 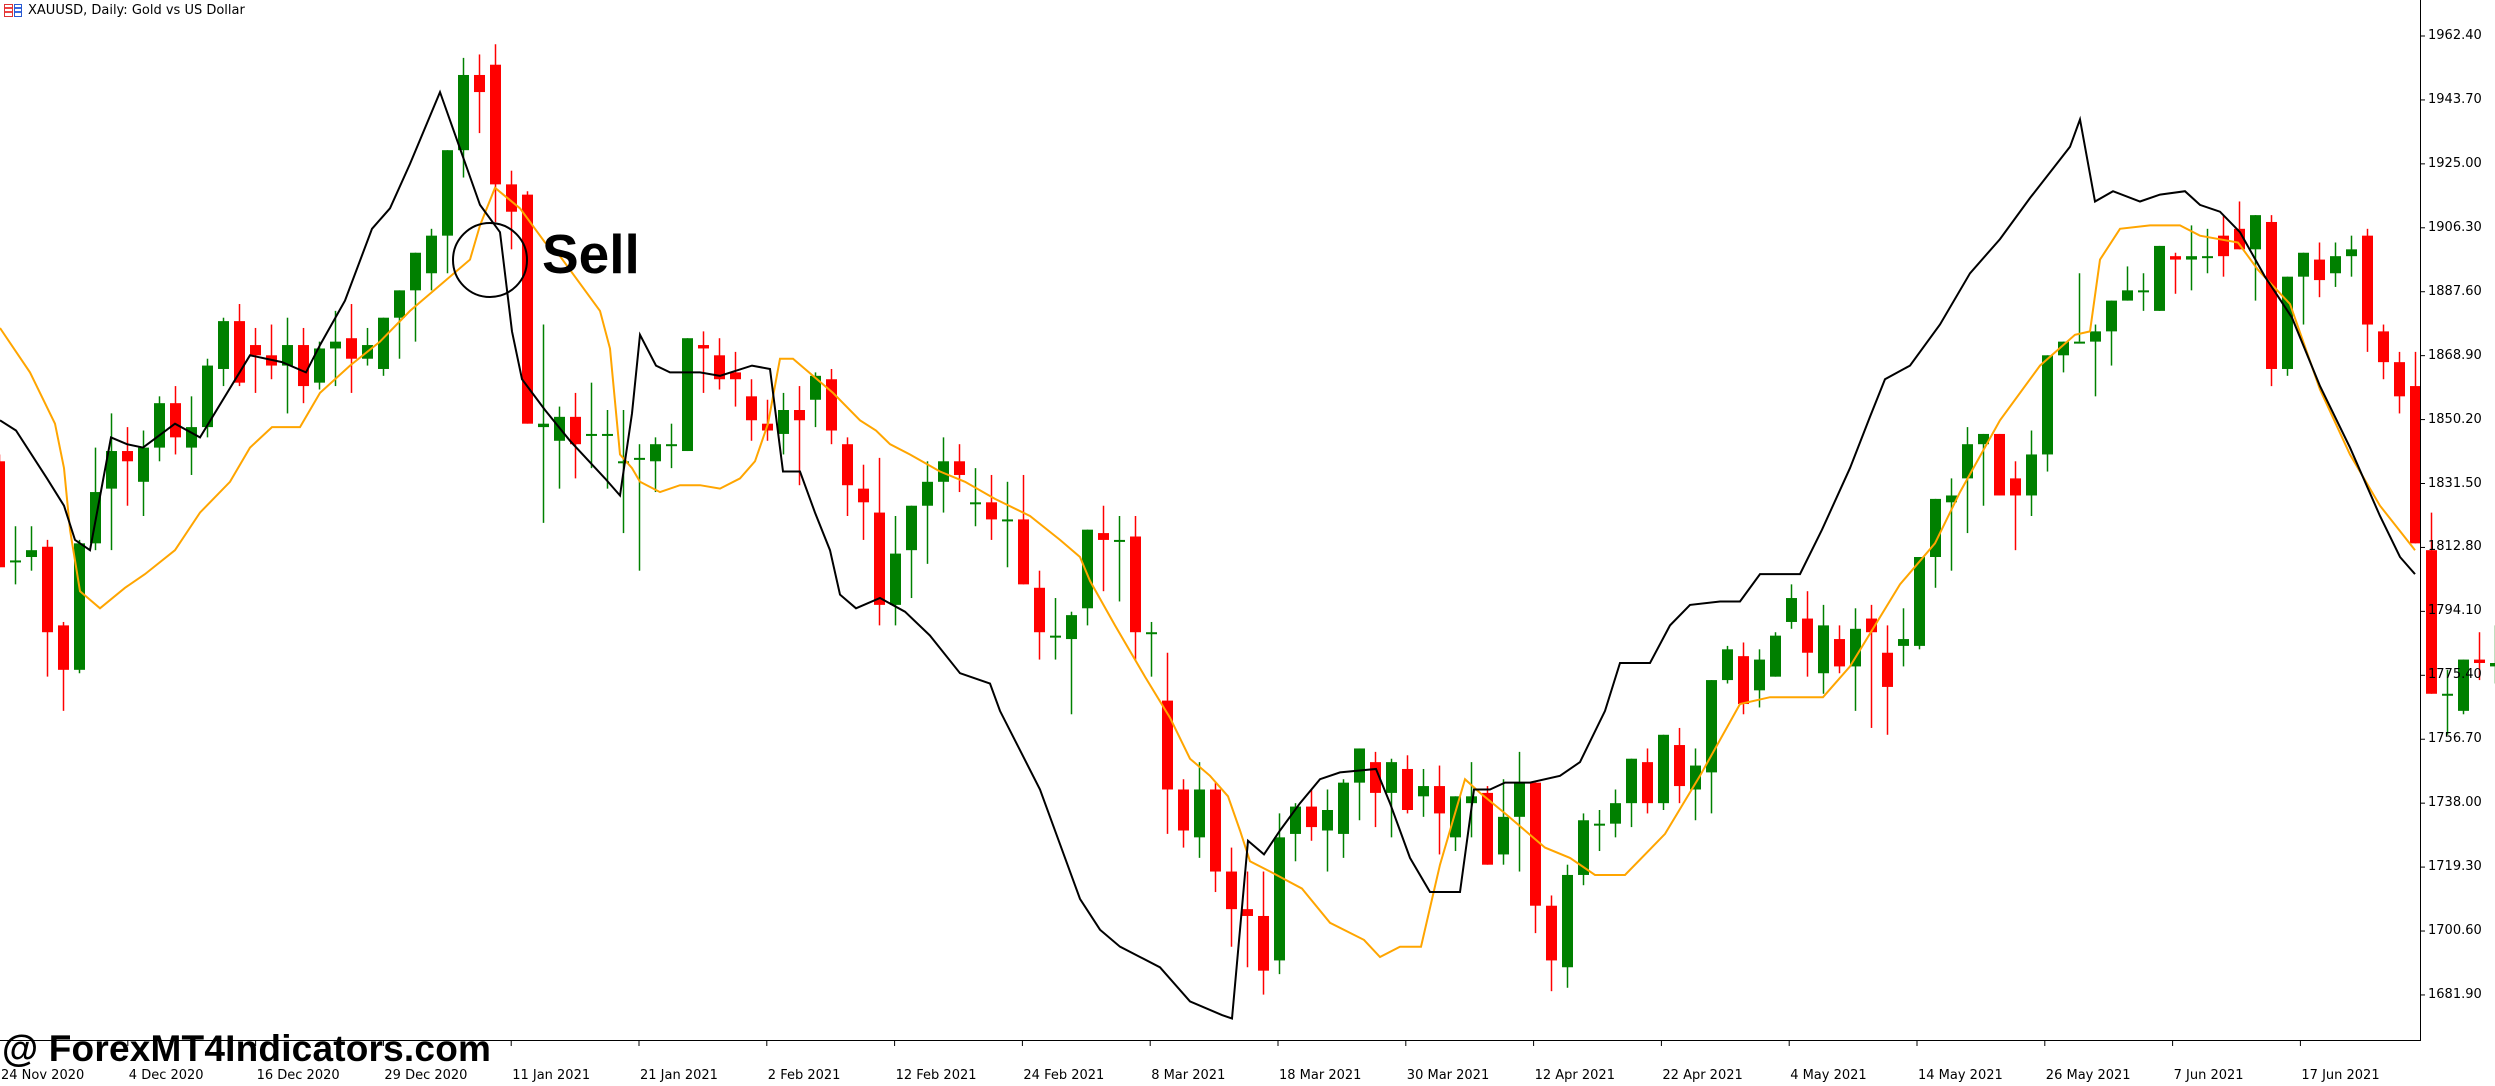 I want to click on price-axis-label: 1719.30, so click(x=2455, y=867).